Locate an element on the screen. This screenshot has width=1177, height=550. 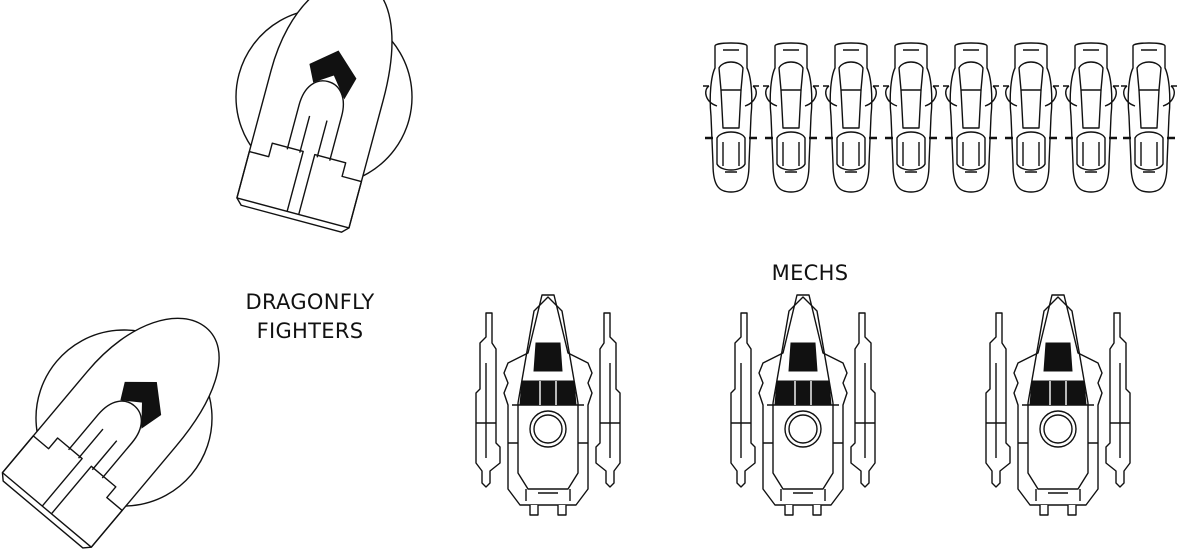
dragonfly-label-line1: DRAGONFLY is located at coordinates (310, 302).